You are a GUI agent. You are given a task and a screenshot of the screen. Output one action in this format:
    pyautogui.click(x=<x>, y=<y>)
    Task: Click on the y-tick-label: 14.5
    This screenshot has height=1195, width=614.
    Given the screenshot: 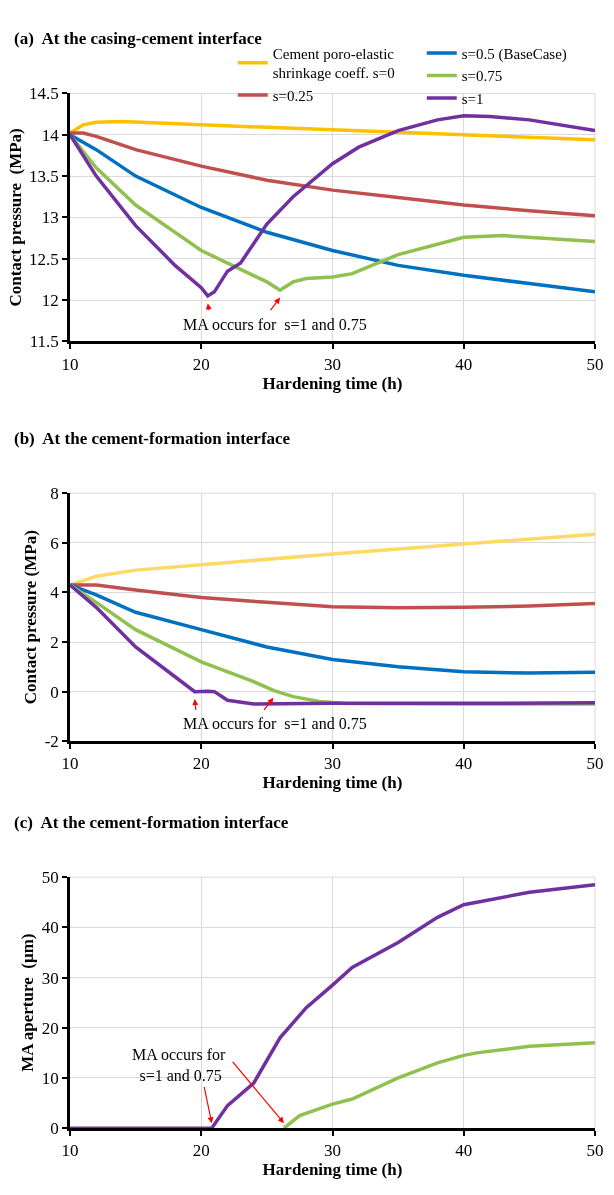 What is the action you would take?
    pyautogui.click(x=44, y=94)
    